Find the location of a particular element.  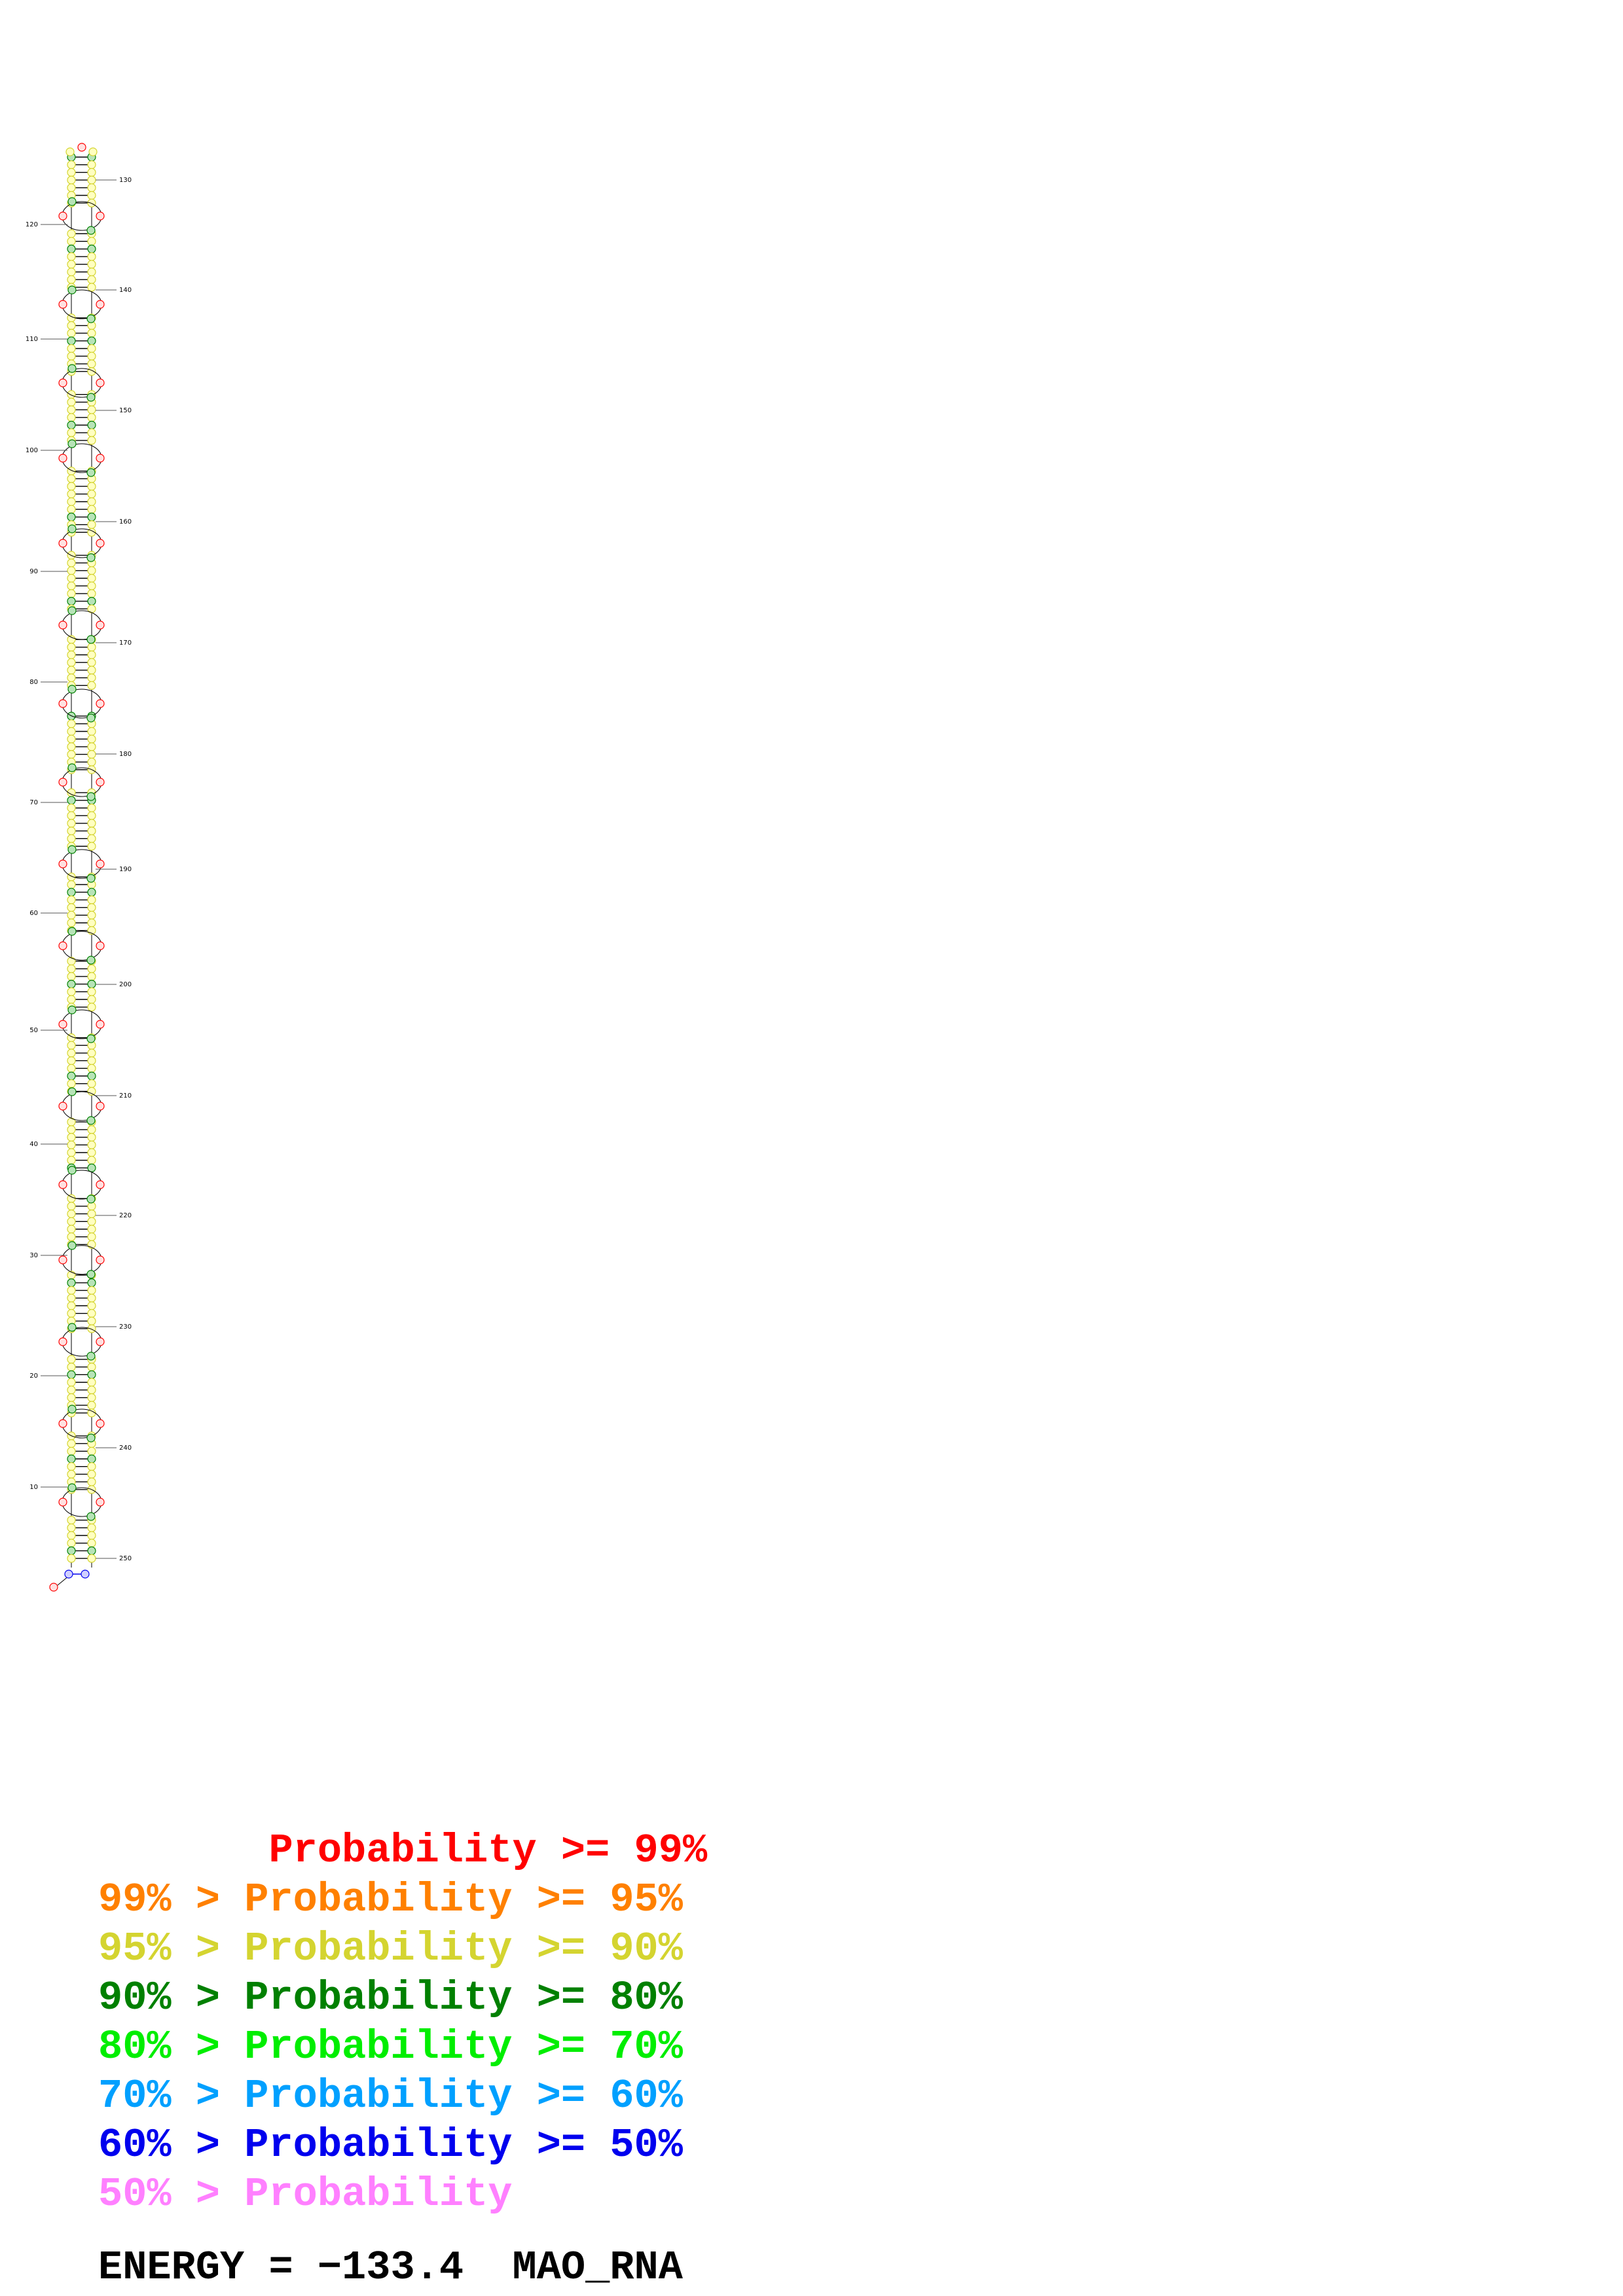

energy-footer: ENERGY = −133.4 MAO_RNA is located at coordinates (390, 2267).